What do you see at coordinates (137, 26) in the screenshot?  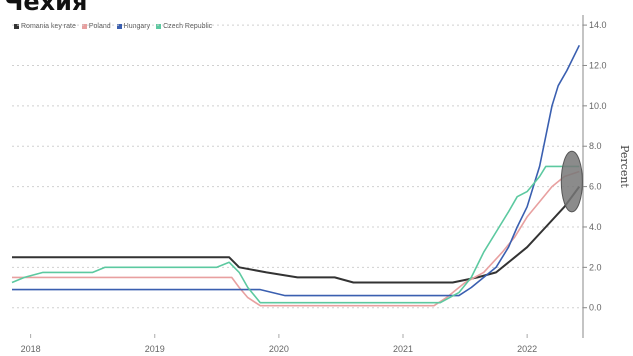 I see `legend-label: Hungary` at bounding box center [137, 26].